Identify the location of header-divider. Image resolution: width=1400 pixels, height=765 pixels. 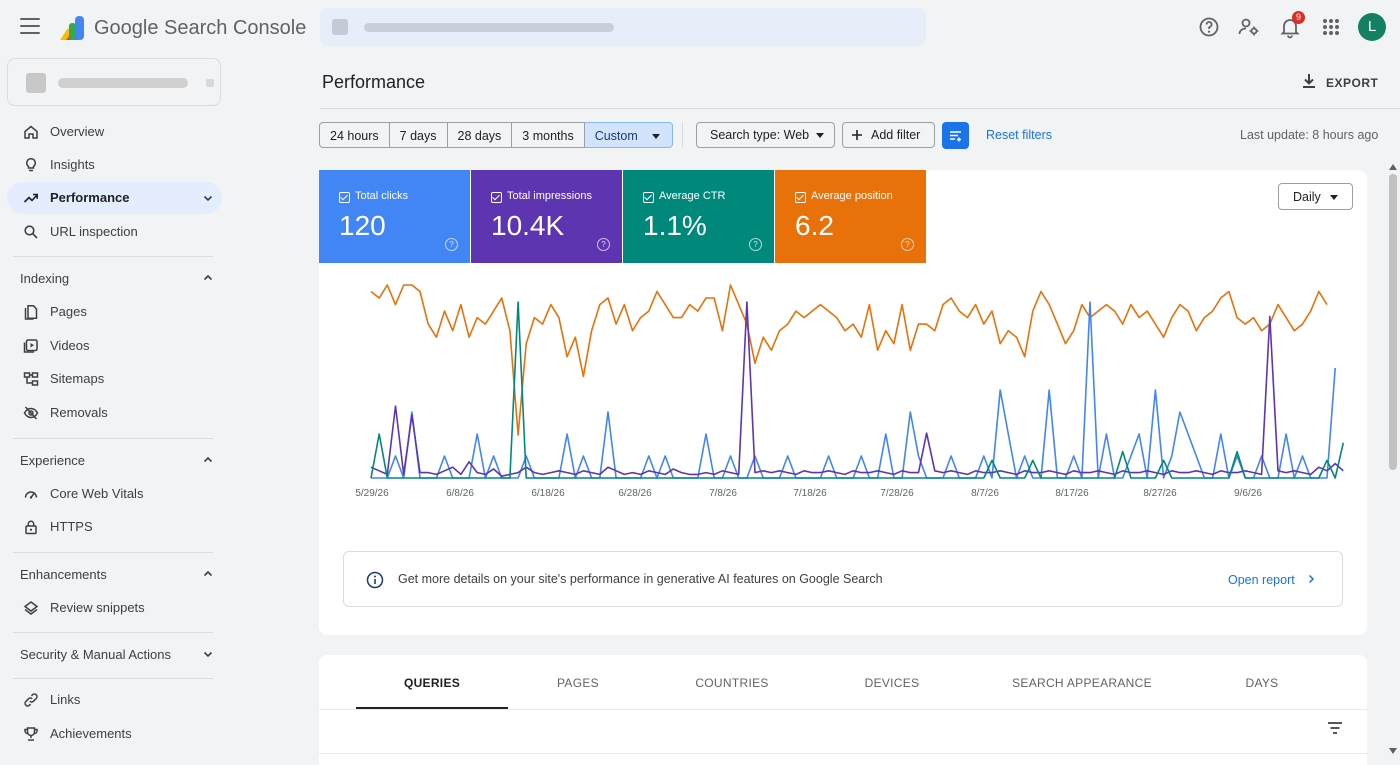
(860, 108).